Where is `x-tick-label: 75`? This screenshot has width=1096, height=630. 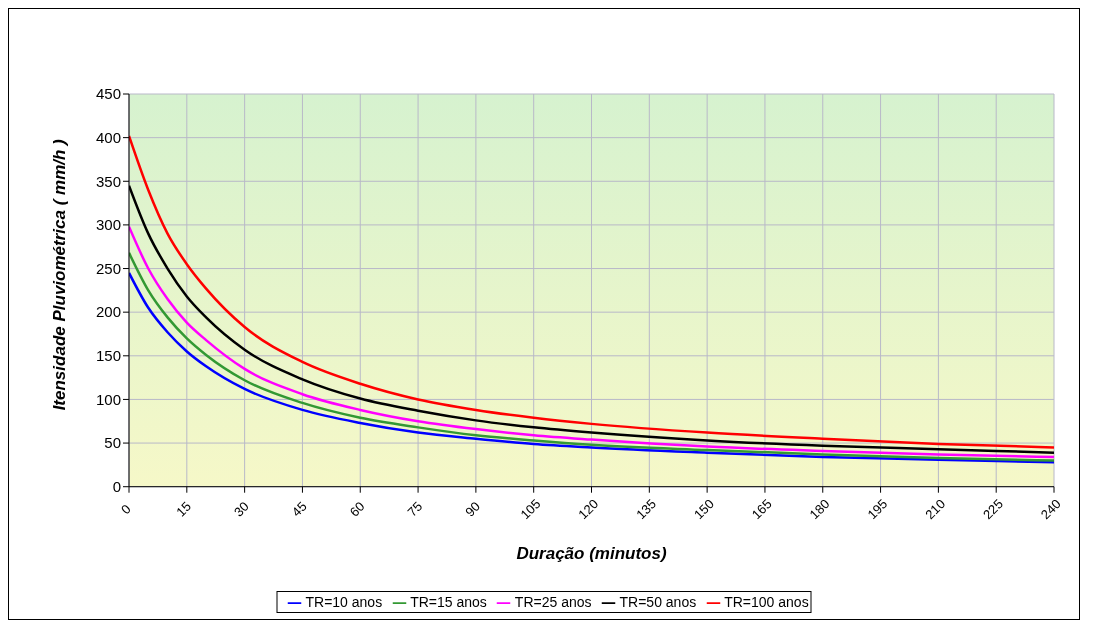 x-tick-label: 75 is located at coordinates (415, 509).